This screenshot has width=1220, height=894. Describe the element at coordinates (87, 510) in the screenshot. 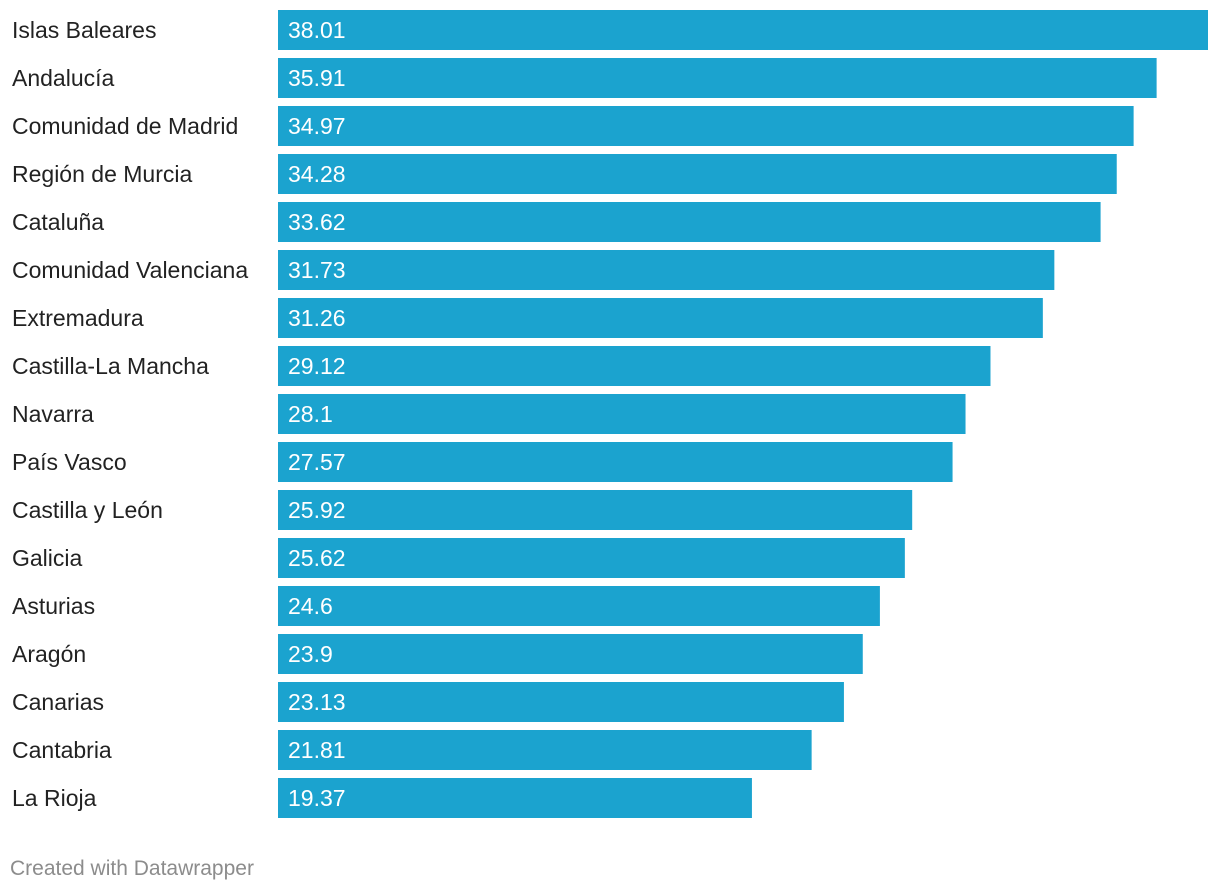

I see `category-label: Castilla y León` at that location.